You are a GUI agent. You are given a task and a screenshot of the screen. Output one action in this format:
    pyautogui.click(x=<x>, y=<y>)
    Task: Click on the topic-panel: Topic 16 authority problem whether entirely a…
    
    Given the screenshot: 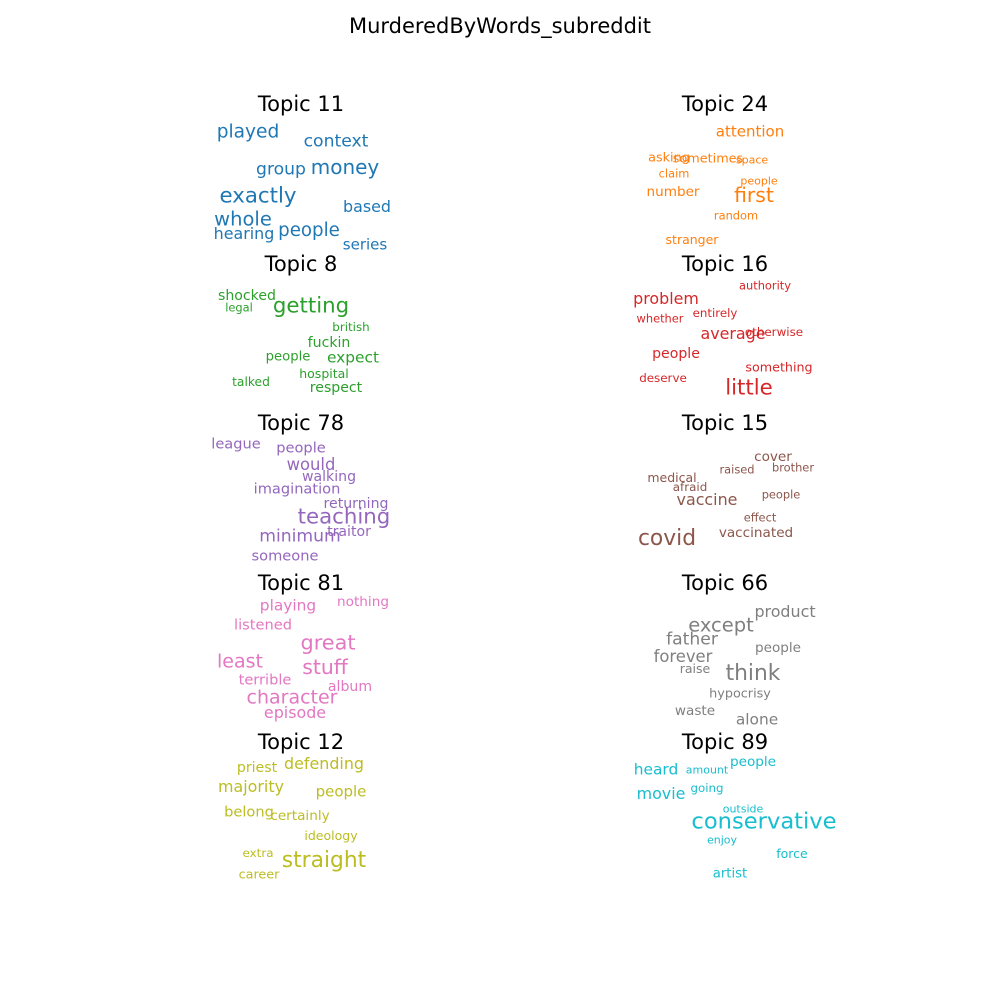 What is the action you would take?
    pyautogui.click(x=725, y=332)
    